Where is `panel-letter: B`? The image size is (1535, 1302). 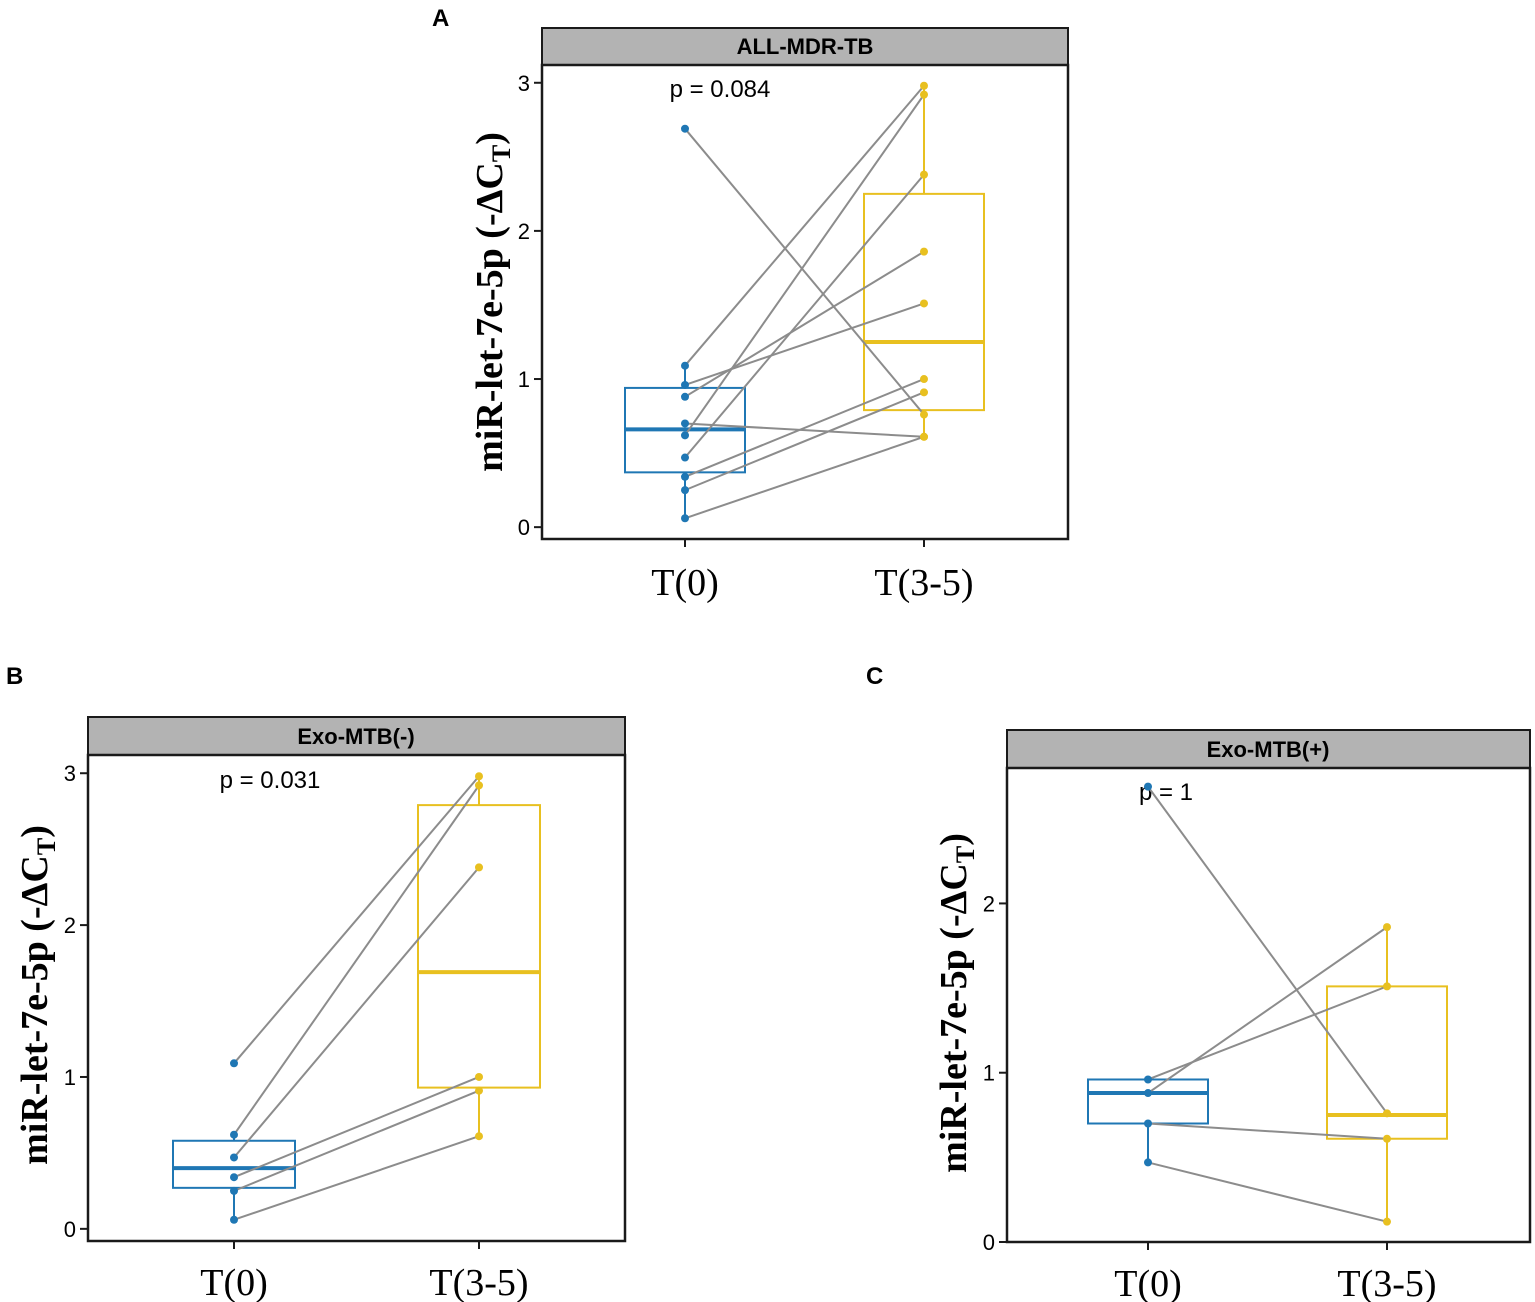 panel-letter: B is located at coordinates (14, 676).